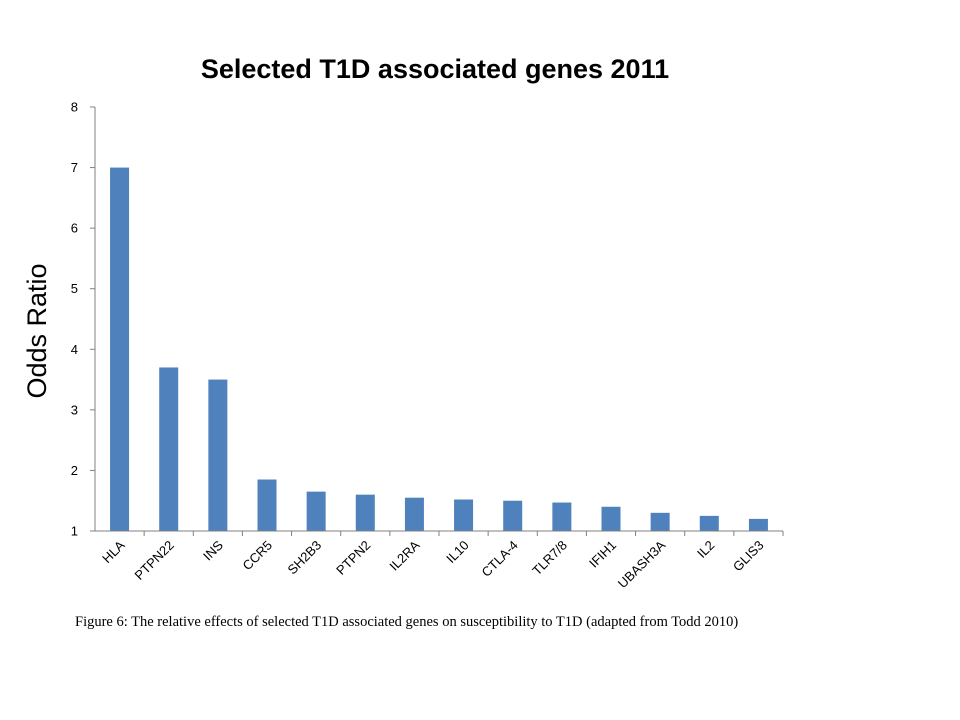 The image size is (960, 720). I want to click on x-tick-label: IL2RA, so click(404, 555).